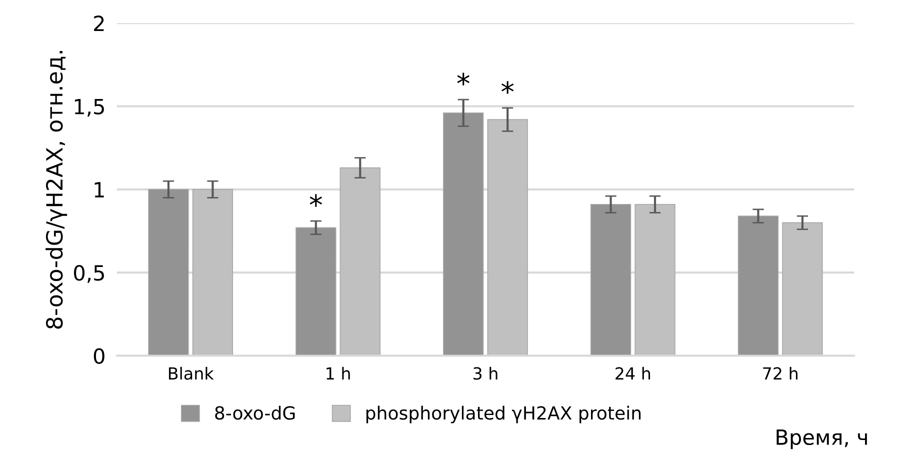  Describe the element at coordinates (821, 440) in the screenshot. I see `x-axis-title: Время, ч` at that location.